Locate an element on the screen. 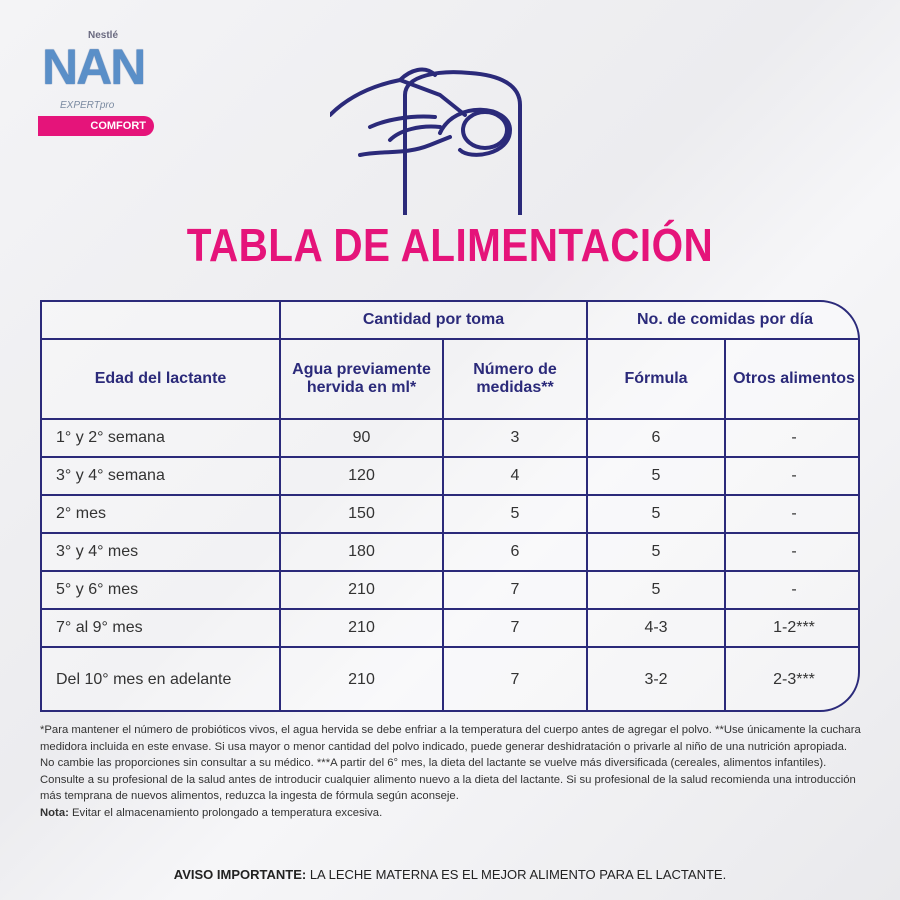 This screenshot has width=900, height=900. value-cell: 3-2 is located at coordinates (656, 678).